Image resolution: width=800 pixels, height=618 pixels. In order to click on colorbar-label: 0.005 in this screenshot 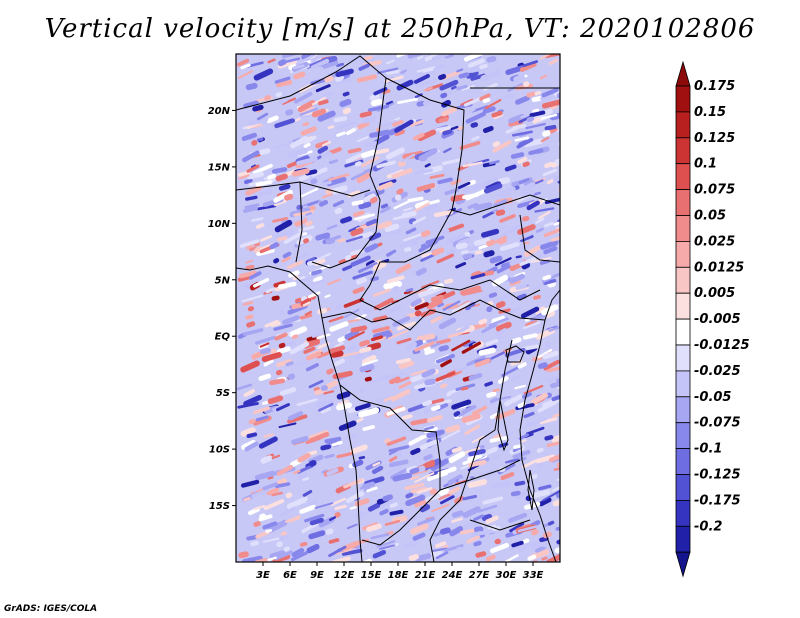, I will do `click(714, 293)`.